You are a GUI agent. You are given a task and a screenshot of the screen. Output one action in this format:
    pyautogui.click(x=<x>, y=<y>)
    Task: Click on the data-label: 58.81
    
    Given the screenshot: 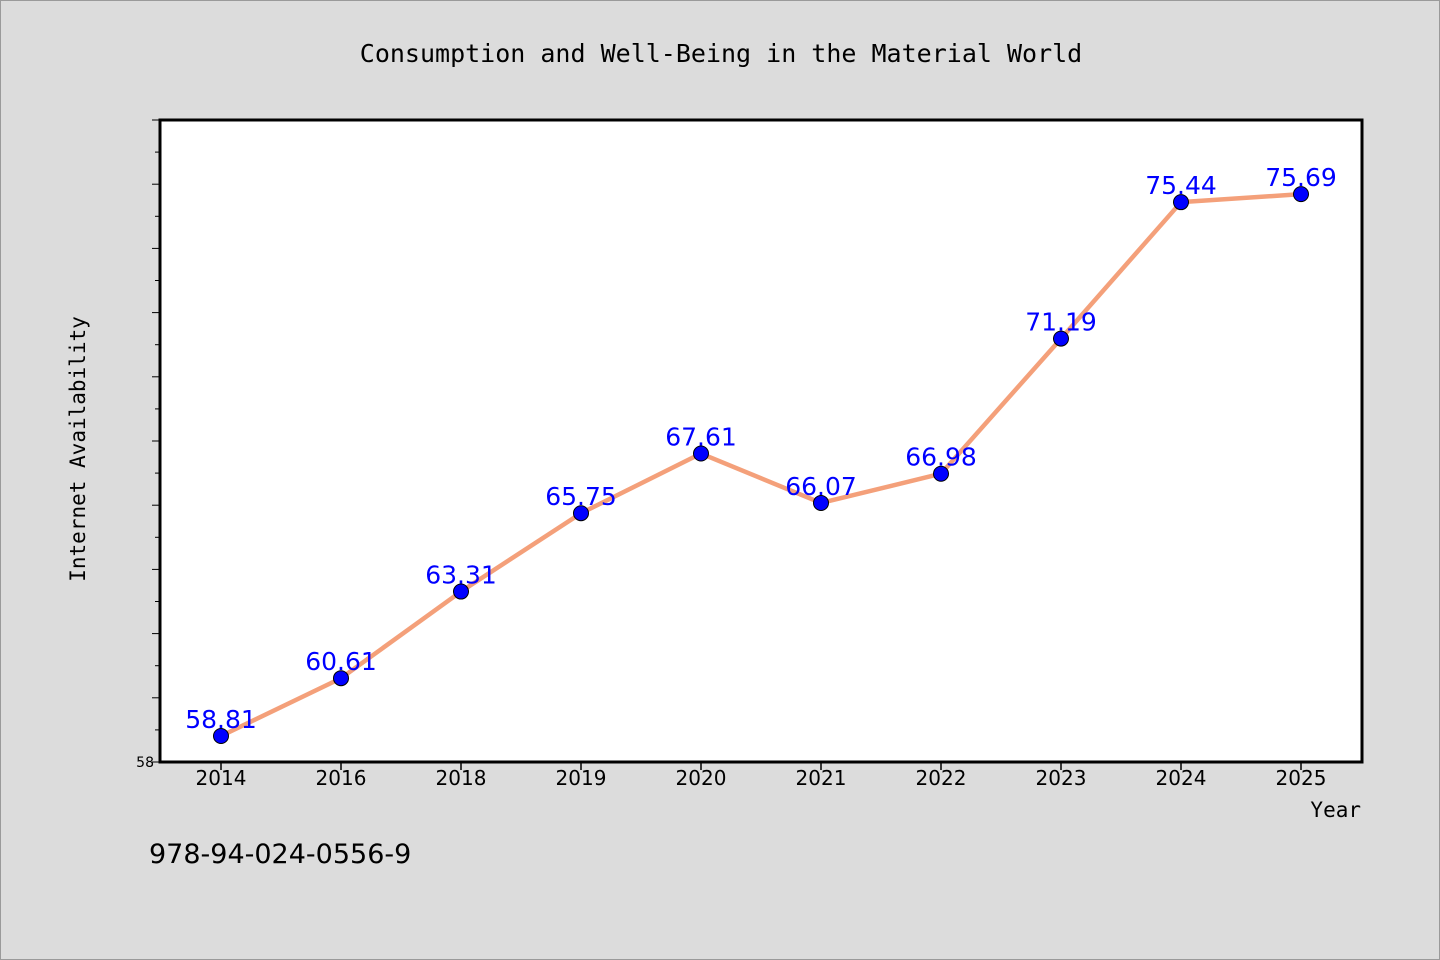 What is the action you would take?
    pyautogui.click(x=221, y=719)
    